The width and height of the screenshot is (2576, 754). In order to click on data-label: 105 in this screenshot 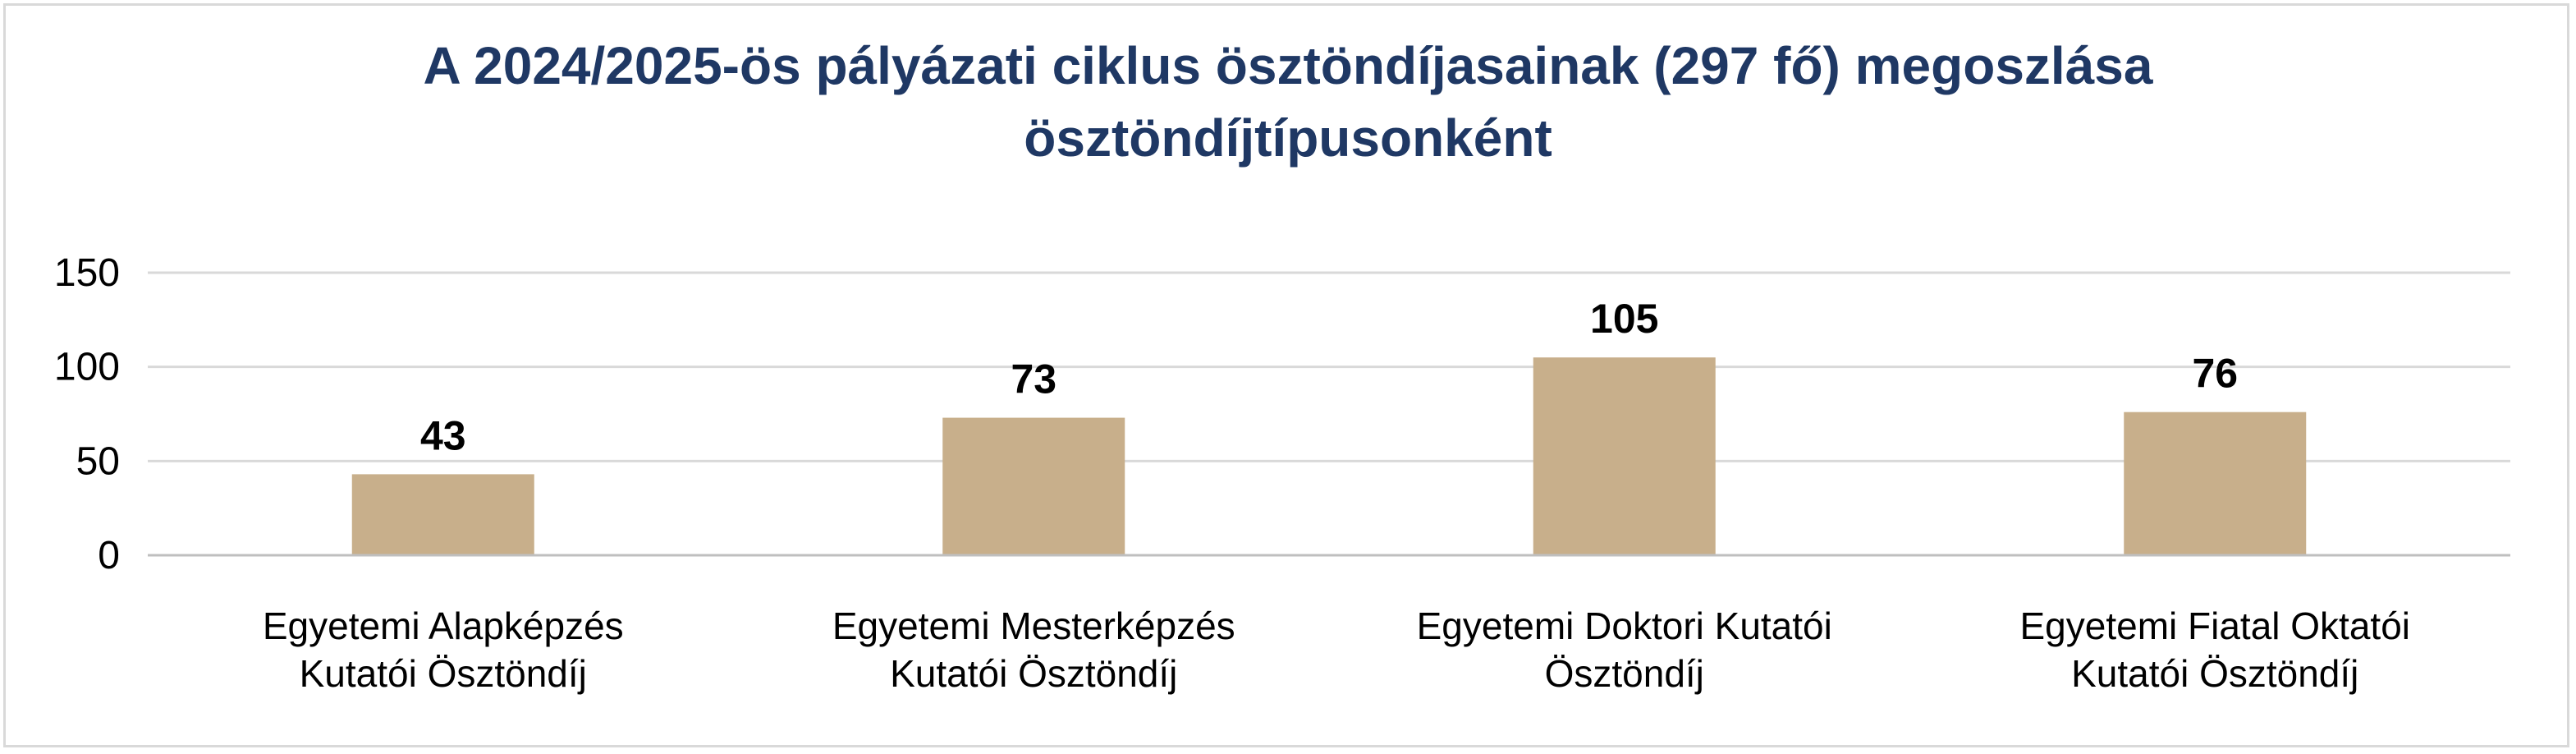, I will do `click(1624, 319)`.